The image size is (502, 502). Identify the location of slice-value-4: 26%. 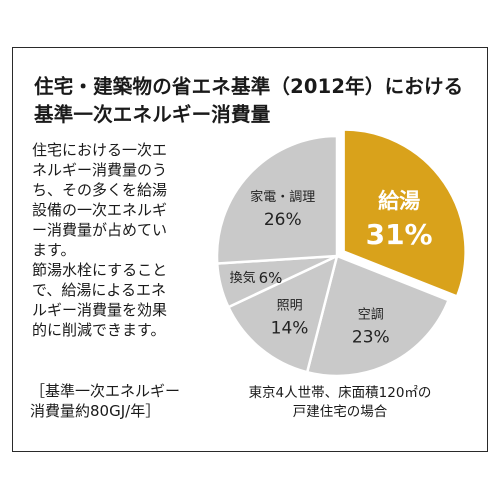
(283, 220).